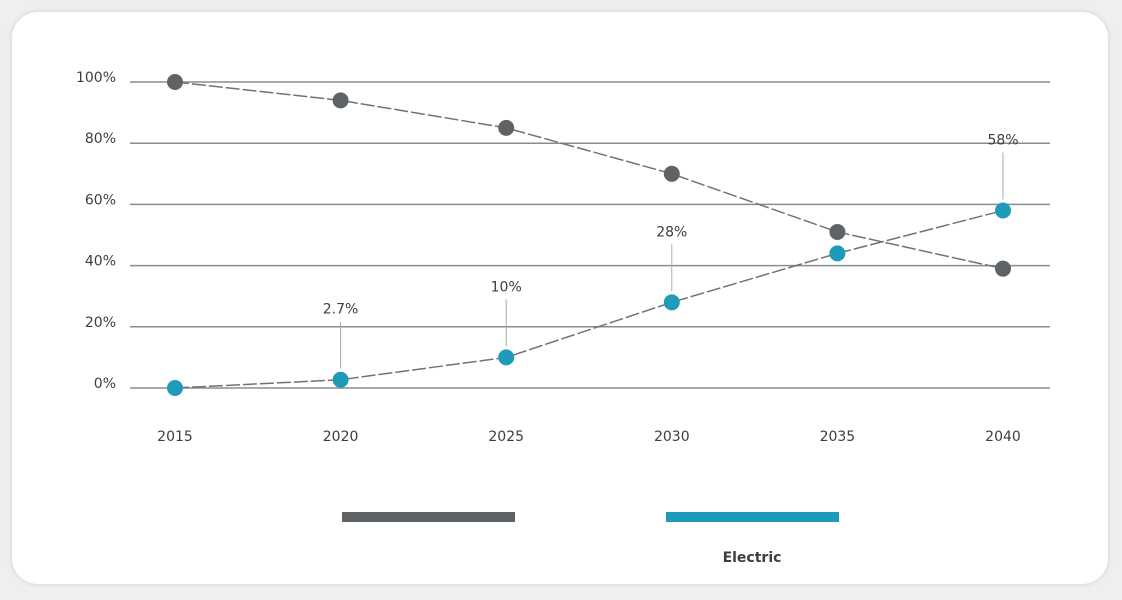  What do you see at coordinates (96, 78) in the screenshot?
I see `y-tick-label: 100%` at bounding box center [96, 78].